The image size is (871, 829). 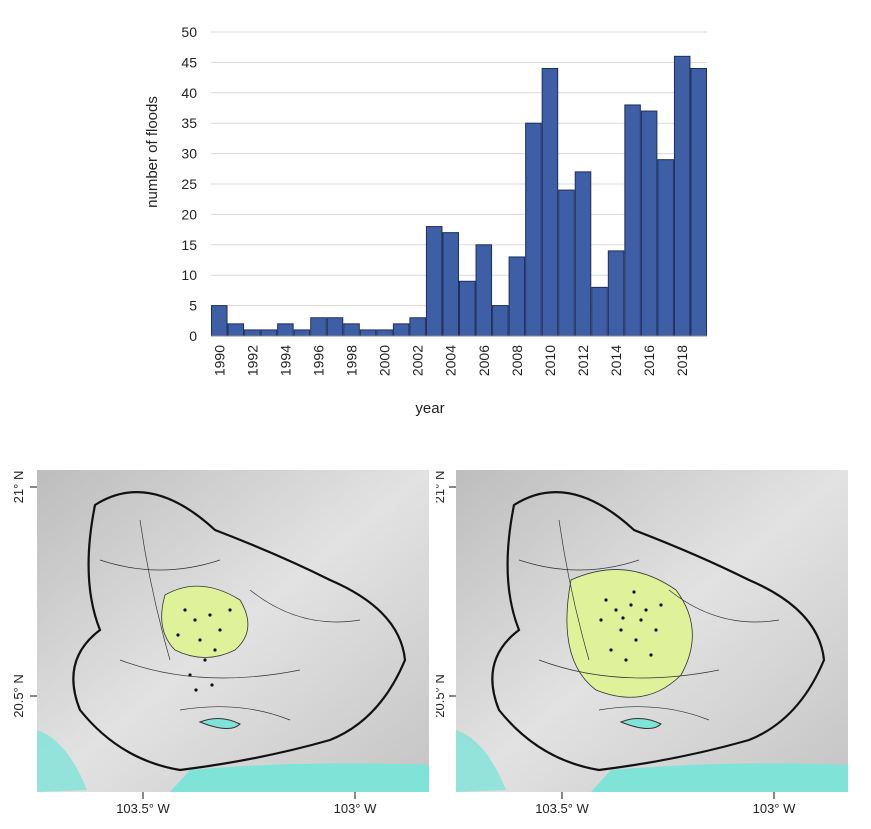 What do you see at coordinates (352, 360) in the screenshot?
I see `x-tick-label: 1998` at bounding box center [352, 360].